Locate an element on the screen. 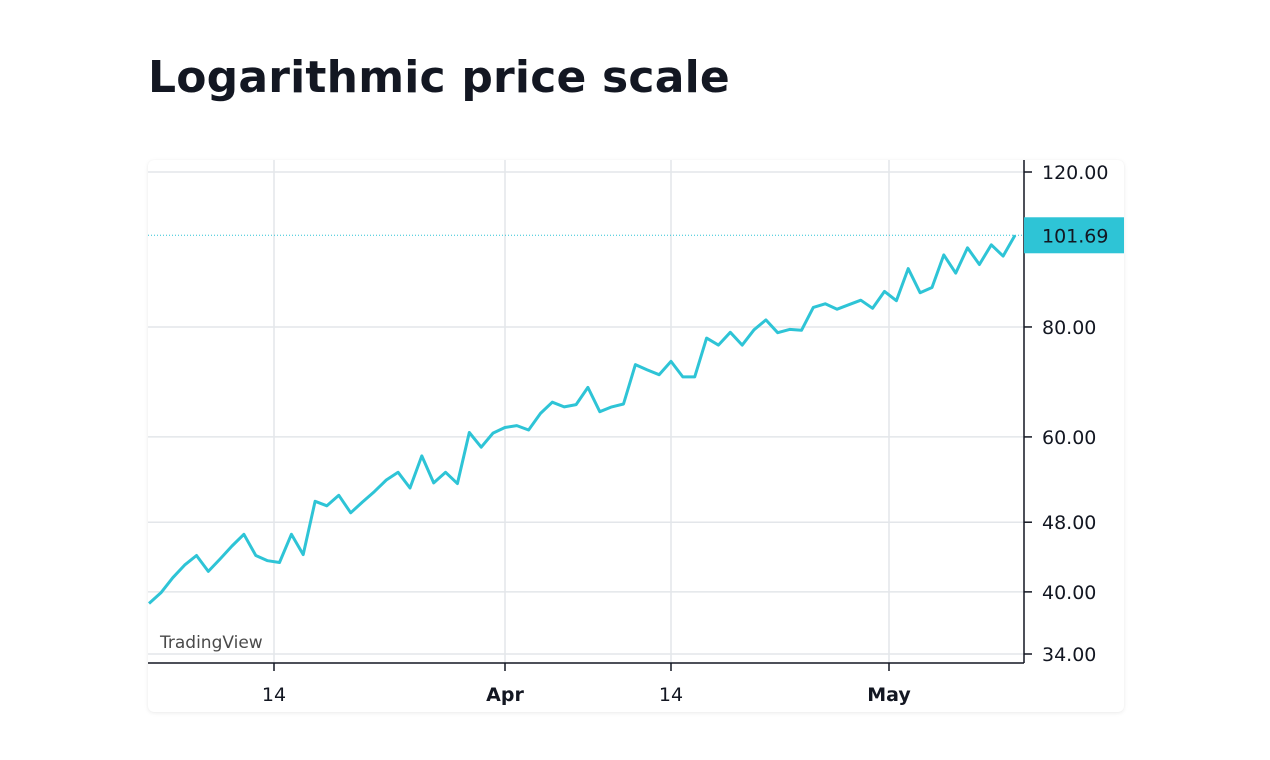 Image resolution: width=1270 pixels, height=760 pixels. time-tick-label: May is located at coordinates (889, 695).